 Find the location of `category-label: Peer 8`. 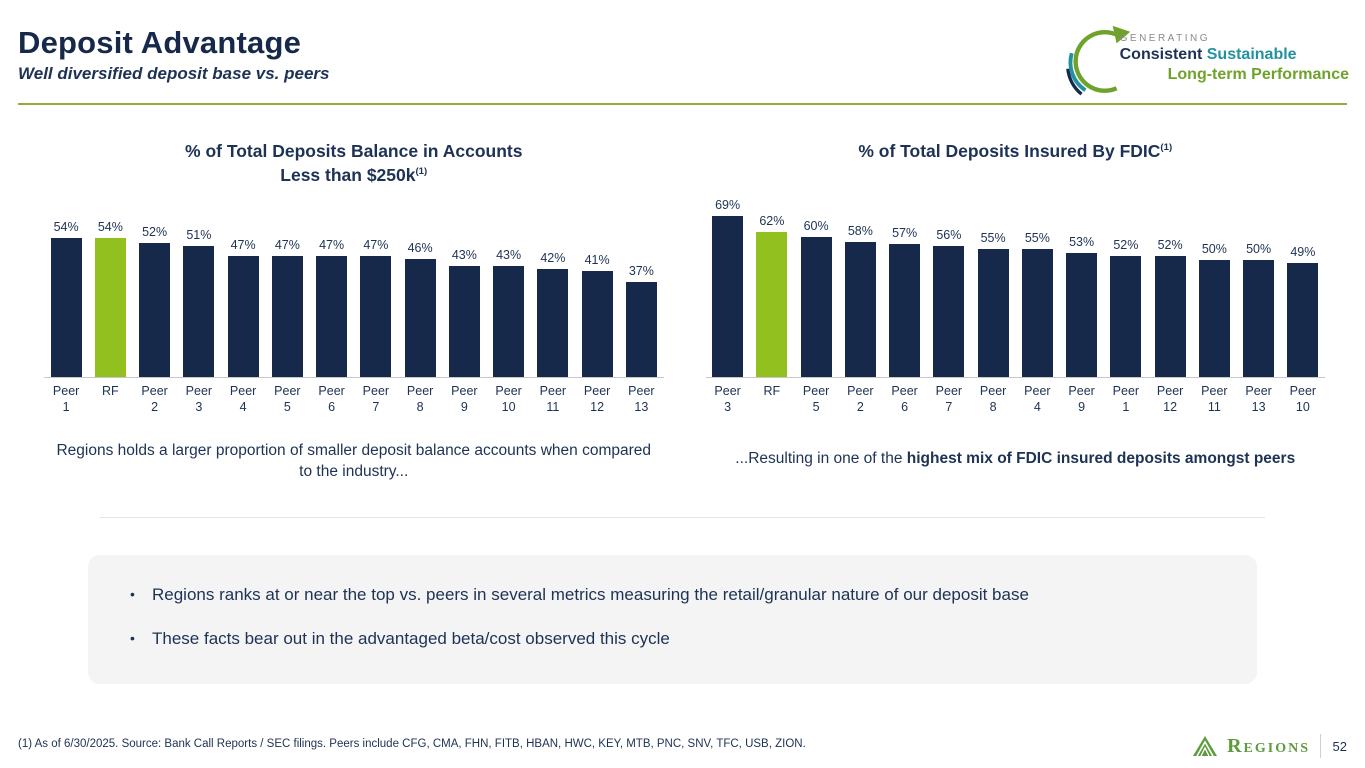

category-label: Peer 8 is located at coordinates (420, 399).